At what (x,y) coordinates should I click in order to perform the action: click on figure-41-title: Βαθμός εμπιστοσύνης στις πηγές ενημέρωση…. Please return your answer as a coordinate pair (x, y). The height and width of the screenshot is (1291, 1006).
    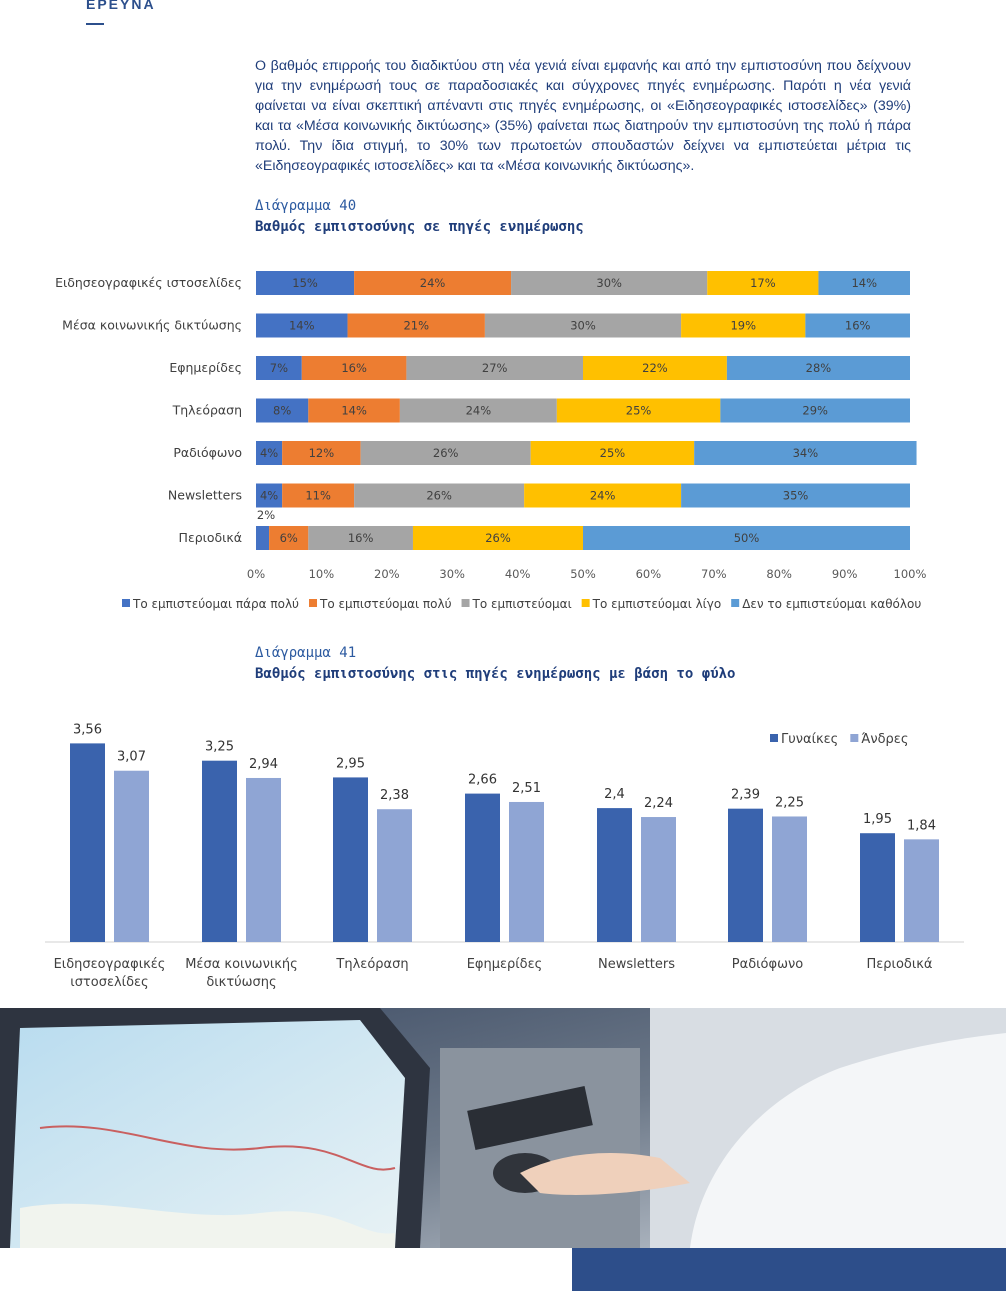
    Looking at the image, I should click on (495, 674).